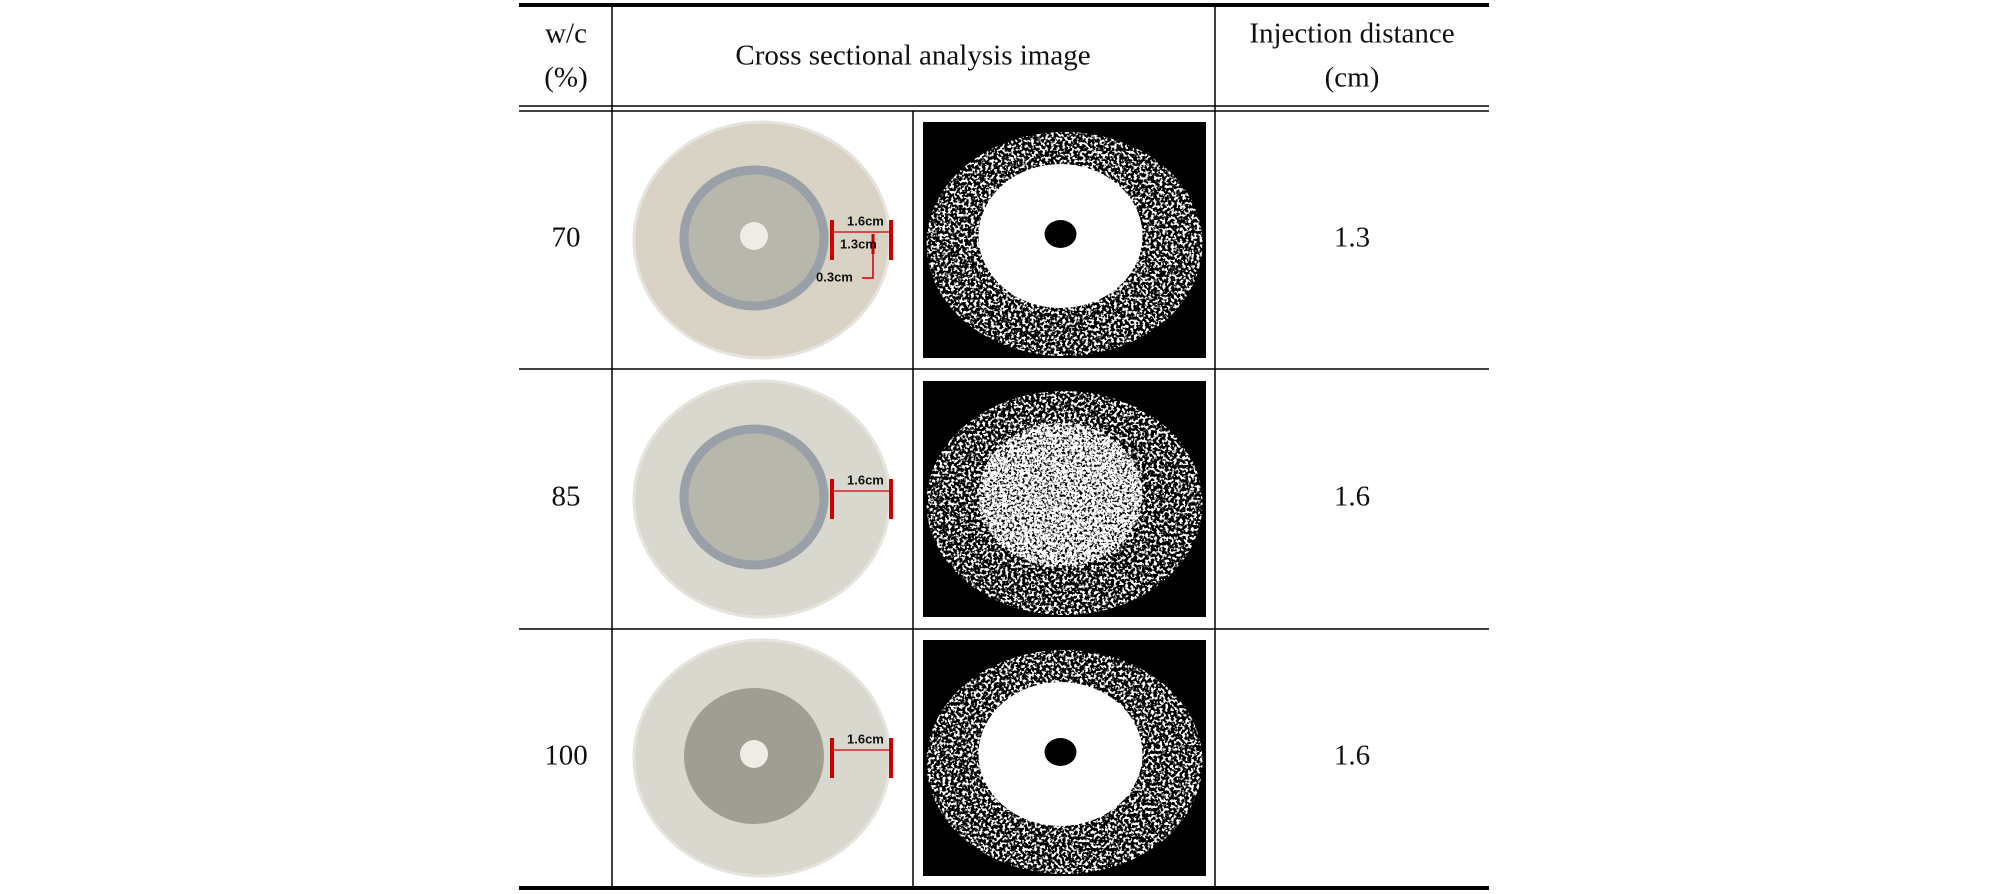 This screenshot has height=894, width=2008. What do you see at coordinates (566, 34) in the screenshot?
I see `header-cell: w/c` at bounding box center [566, 34].